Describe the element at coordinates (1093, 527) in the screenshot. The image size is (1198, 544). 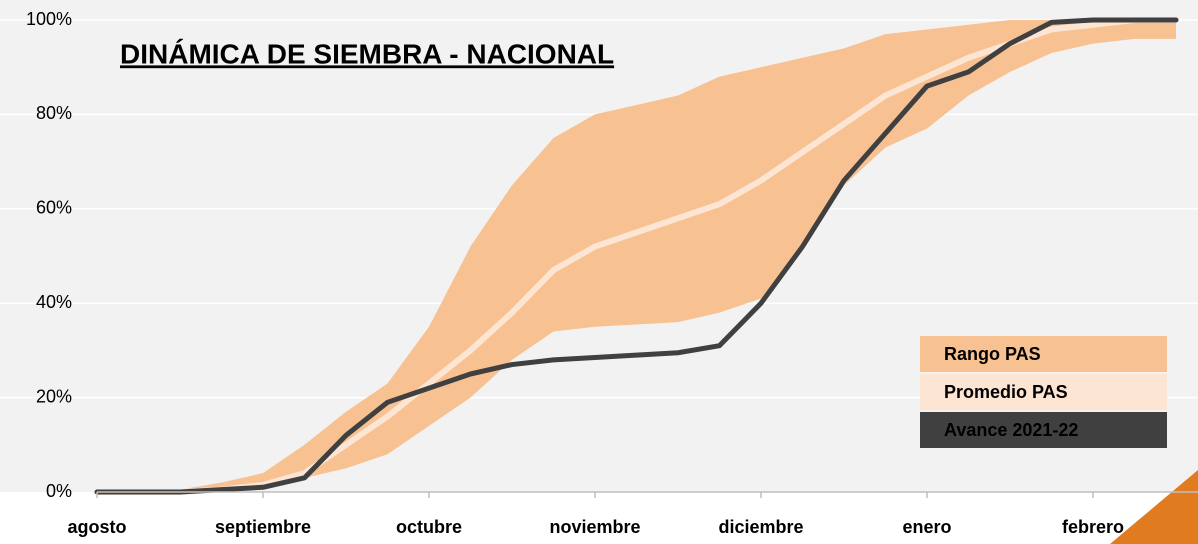
I see `x-tick-label: febrero` at that location.